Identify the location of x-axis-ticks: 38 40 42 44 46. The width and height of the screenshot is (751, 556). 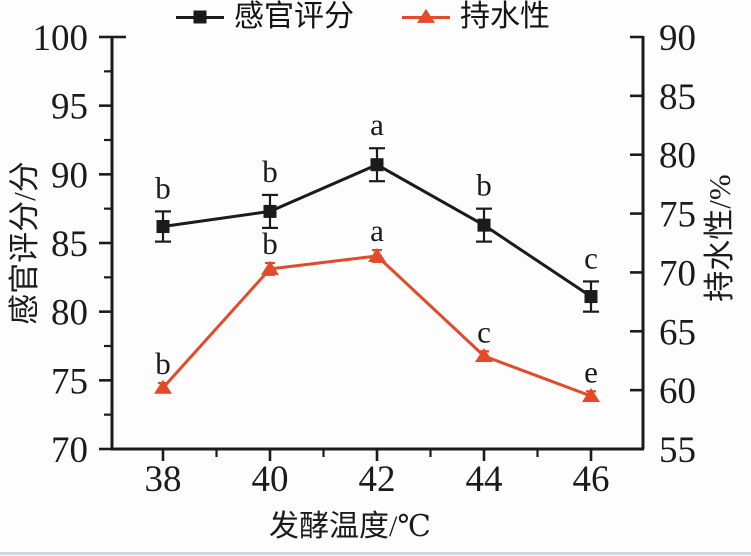
(377, 474).